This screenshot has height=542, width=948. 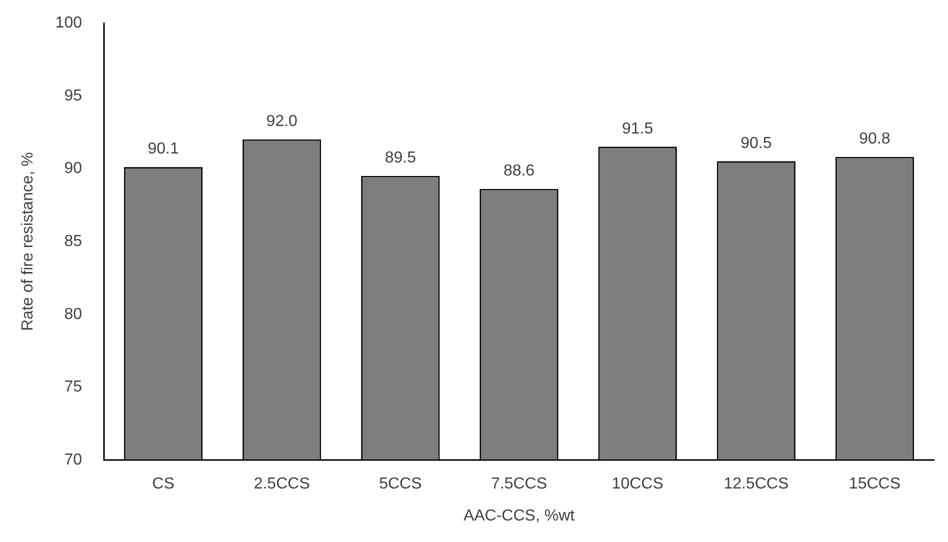 What do you see at coordinates (638, 484) in the screenshot?
I see `x-tick-label: 10CCS` at bounding box center [638, 484].